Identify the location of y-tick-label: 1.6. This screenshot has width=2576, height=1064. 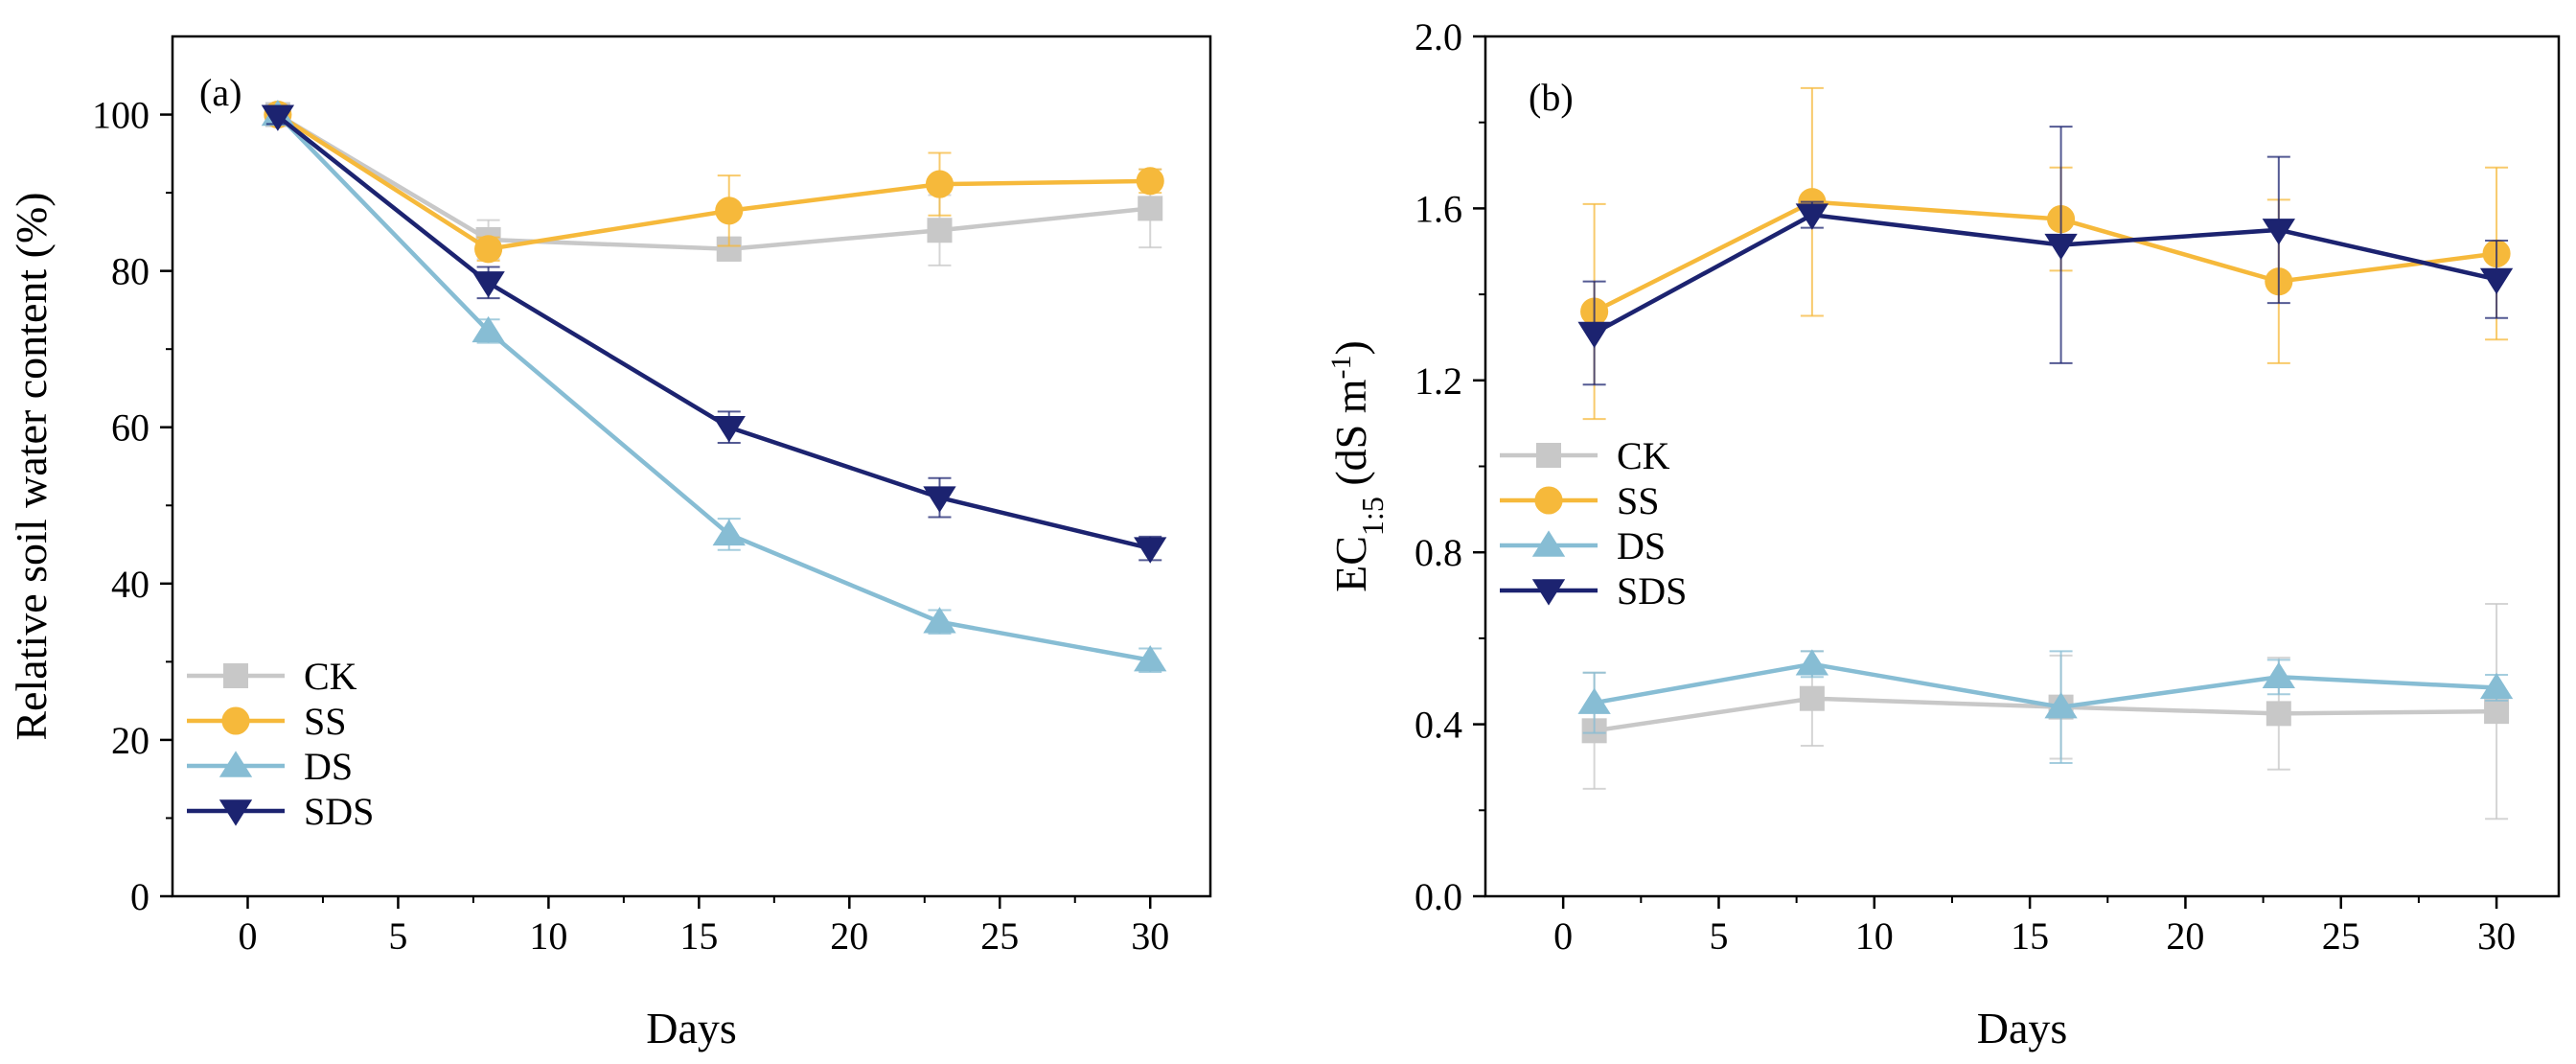
(1438, 208).